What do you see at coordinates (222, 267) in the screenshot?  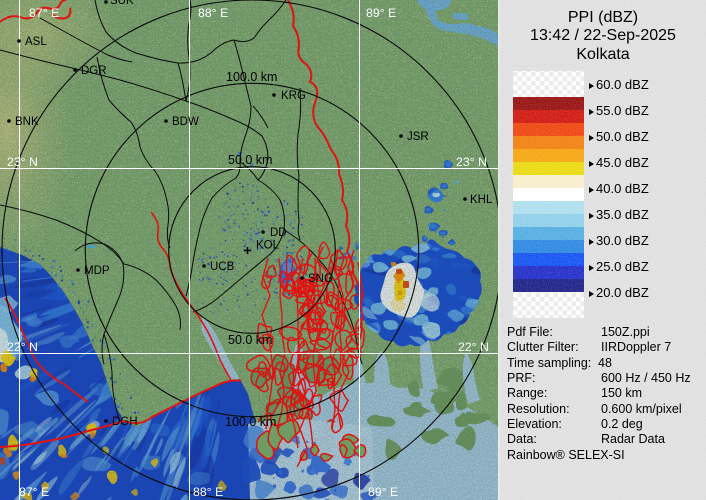 I see `svg-text: UCB` at bounding box center [222, 267].